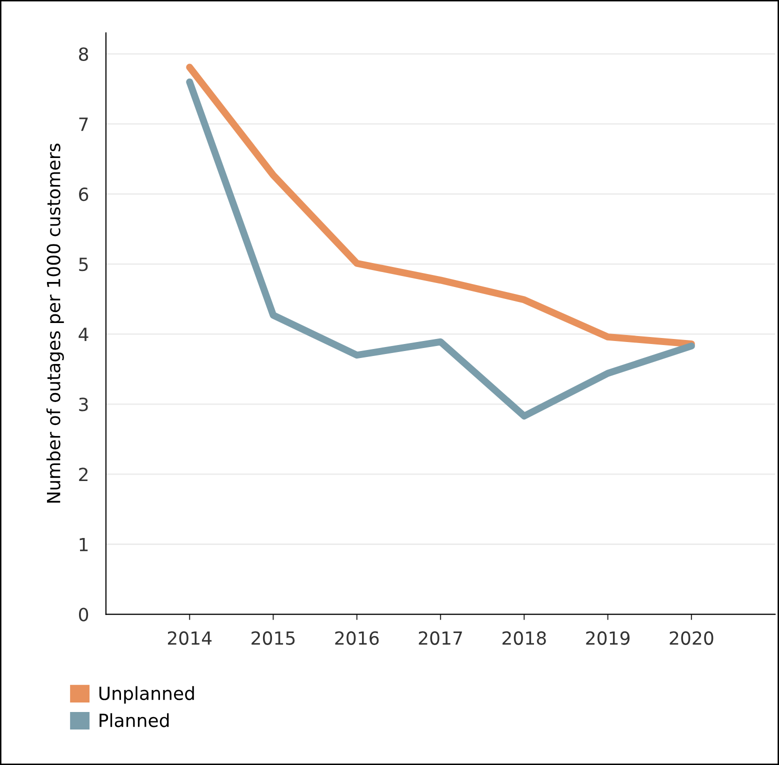 The width and height of the screenshot is (779, 765). I want to click on y-axis-title: Number of outages per 1000 customers, so click(55, 323).